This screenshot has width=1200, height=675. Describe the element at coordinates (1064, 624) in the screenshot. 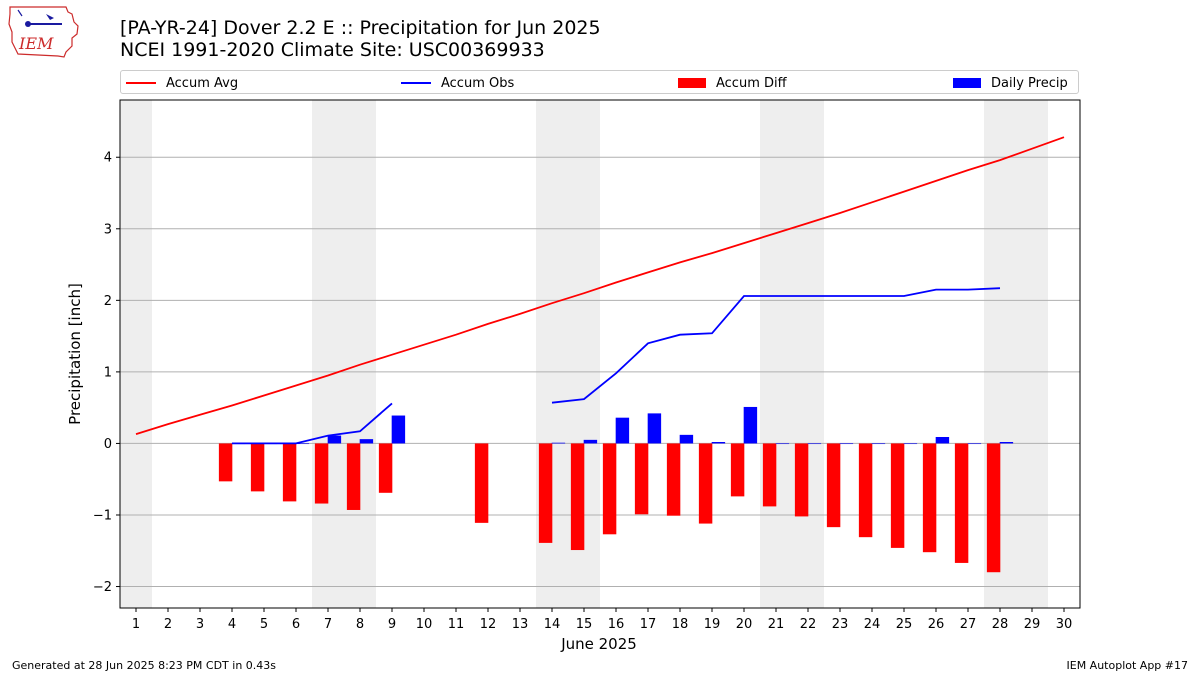

I see `x-tick-label: 30` at that location.